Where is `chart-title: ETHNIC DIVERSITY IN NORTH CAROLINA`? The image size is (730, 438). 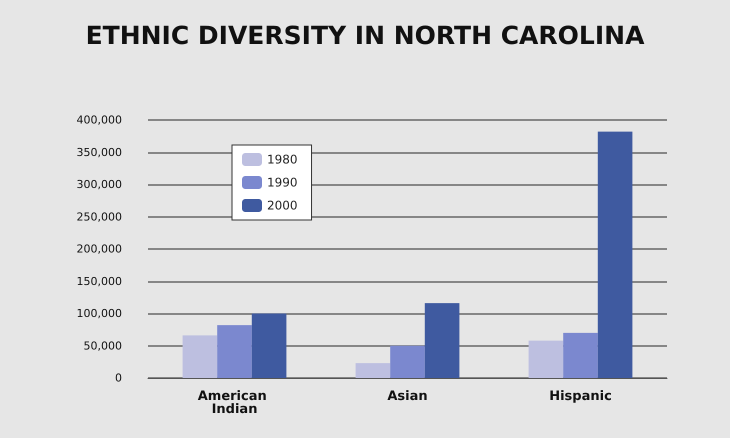
chart-title: ETHNIC DIVERSITY IN NORTH CAROLINA is located at coordinates (366, 35).